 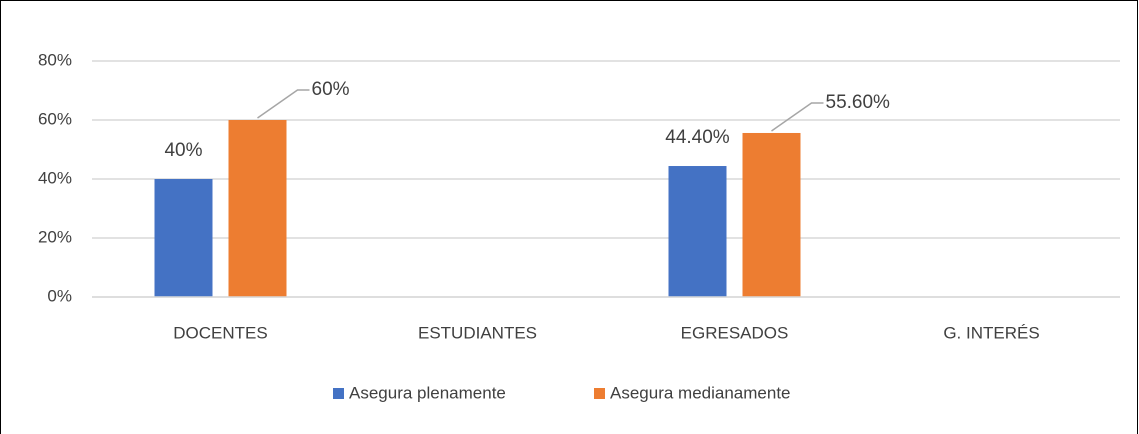 I want to click on x-tick-label: G. INTERÉS, so click(x=991, y=332).